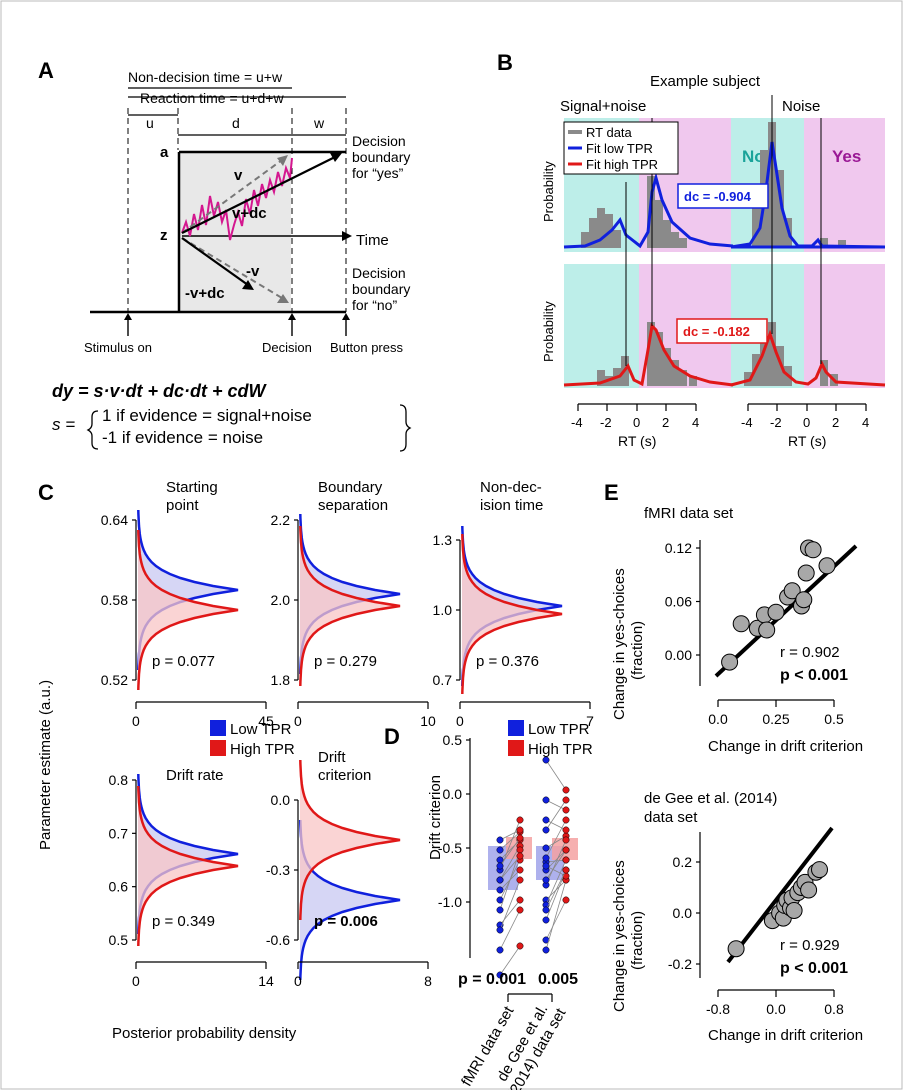 The width and height of the screenshot is (903, 1090). I want to click on x-tick-label: 0.8, so click(834, 1009).